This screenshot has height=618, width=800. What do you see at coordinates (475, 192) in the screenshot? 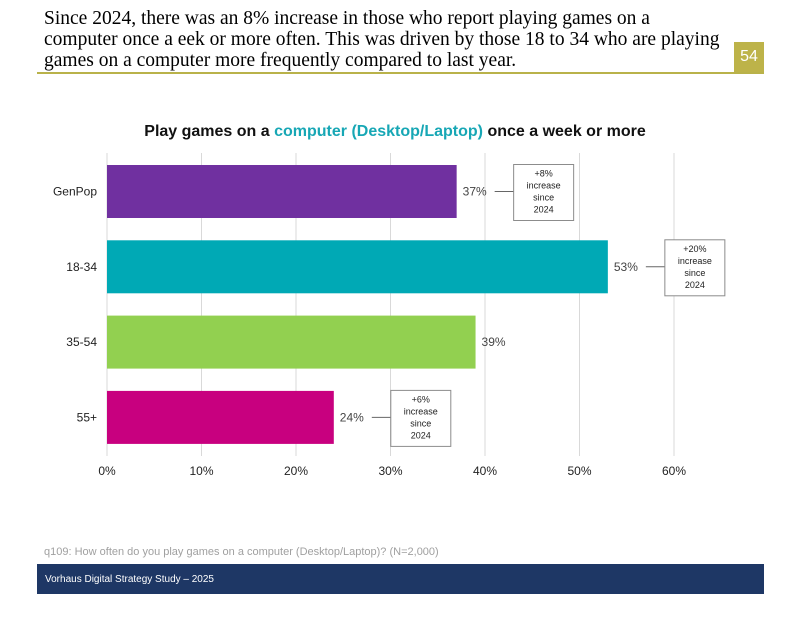
I see `value-label: 37%` at bounding box center [475, 192].